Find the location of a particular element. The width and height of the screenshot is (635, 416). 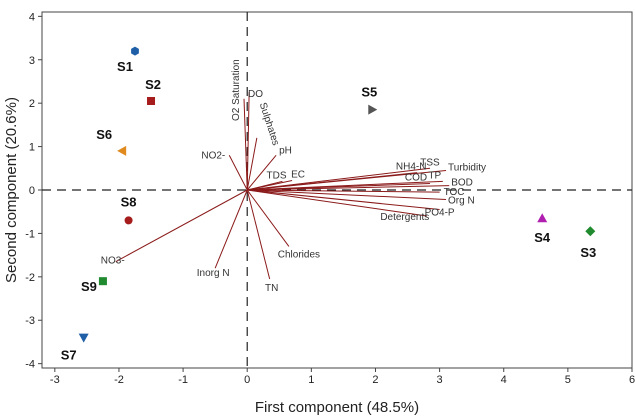

x-tick-label: 6 is located at coordinates (632, 380).